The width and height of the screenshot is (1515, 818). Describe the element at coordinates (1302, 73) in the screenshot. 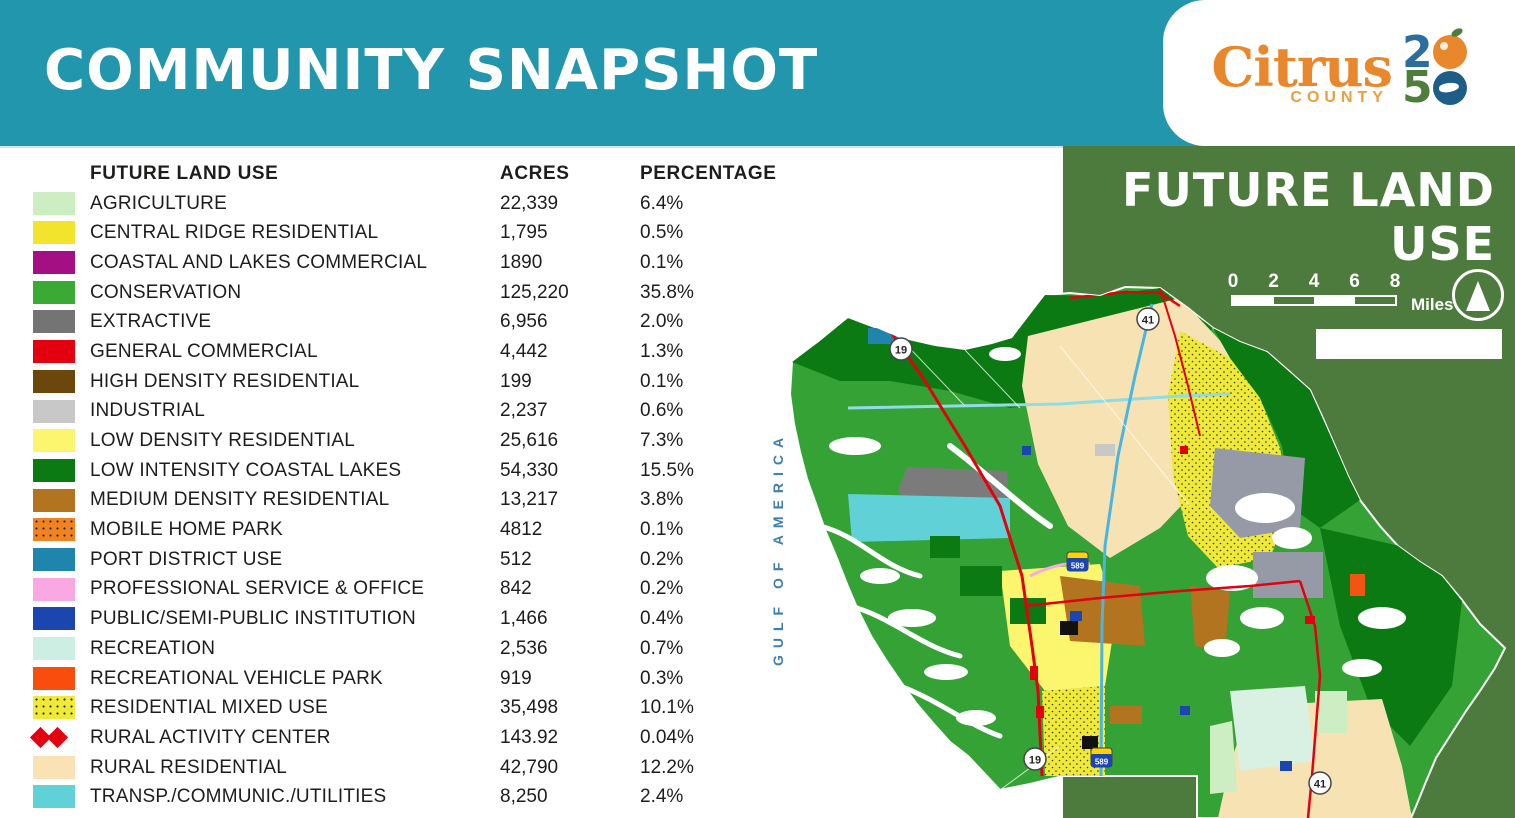

I see `logo-brand-block: Citrus COUNTY` at that location.